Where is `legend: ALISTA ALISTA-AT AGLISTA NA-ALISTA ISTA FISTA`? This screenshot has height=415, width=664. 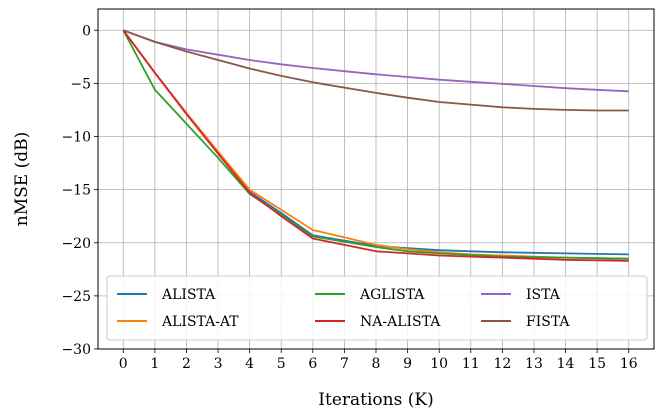
legend: ALISTA ALISTA-AT AGLISTA NA-ALISTA ISTA FISTA is located at coordinates (377, 308).